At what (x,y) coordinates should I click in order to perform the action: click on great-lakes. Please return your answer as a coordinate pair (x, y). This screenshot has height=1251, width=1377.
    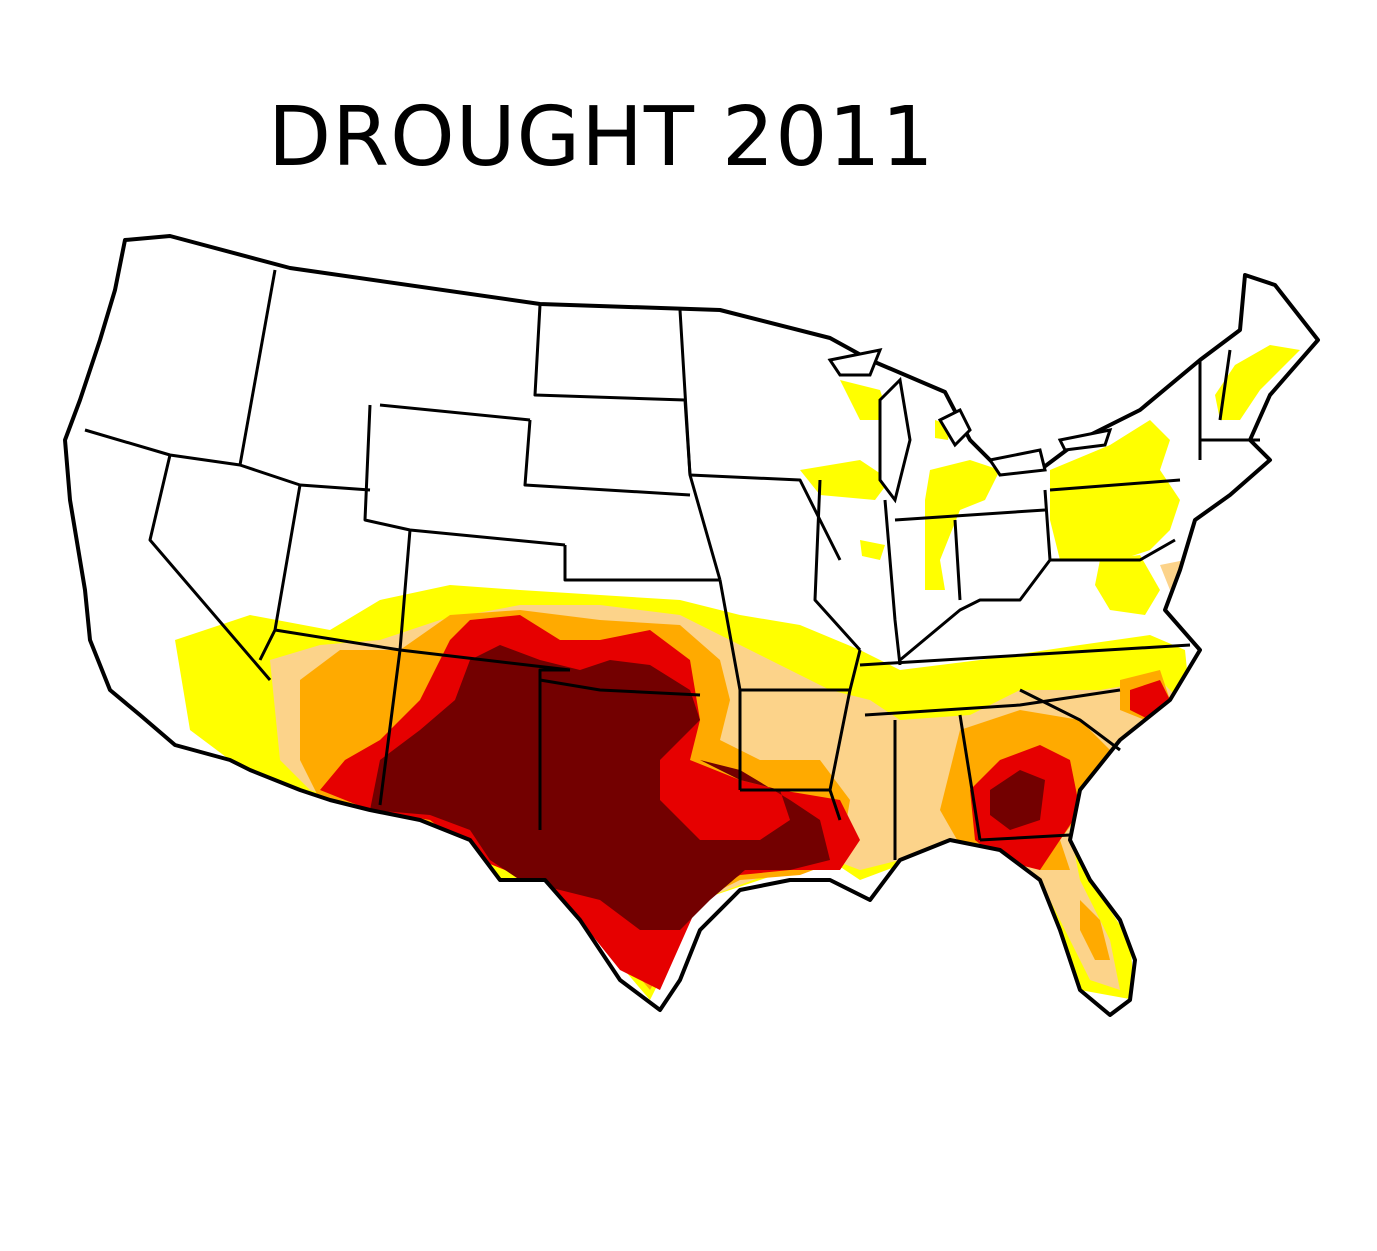
    Looking at the image, I should click on (970, 425).